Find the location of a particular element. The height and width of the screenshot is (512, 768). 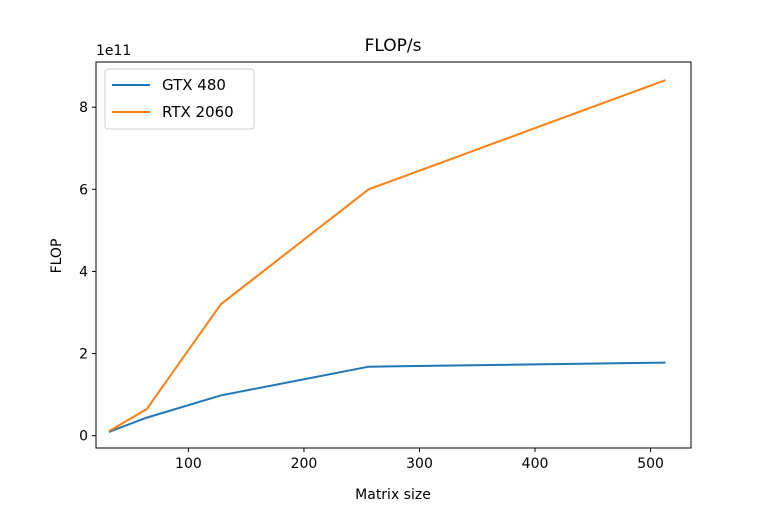

y-axis: 0 2 4 6 8 is located at coordinates (87, 272).